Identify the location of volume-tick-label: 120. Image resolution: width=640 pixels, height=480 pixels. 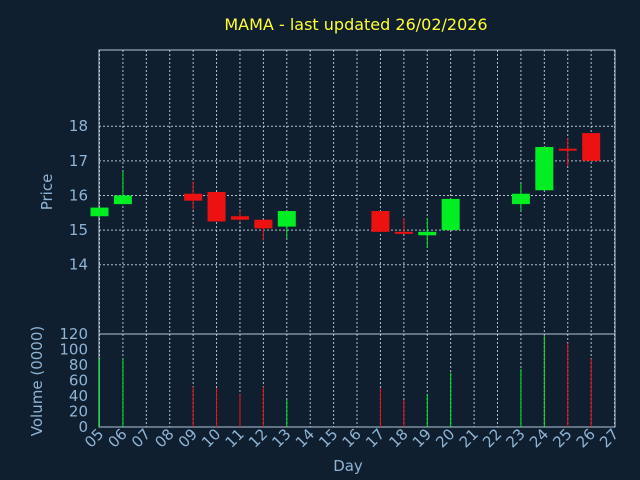
(73, 334).